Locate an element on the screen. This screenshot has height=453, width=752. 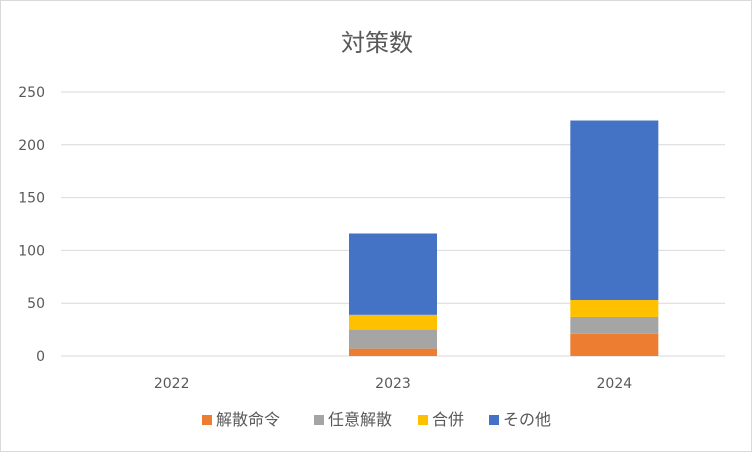
legend-label: 解散命令 is located at coordinates (248, 419).